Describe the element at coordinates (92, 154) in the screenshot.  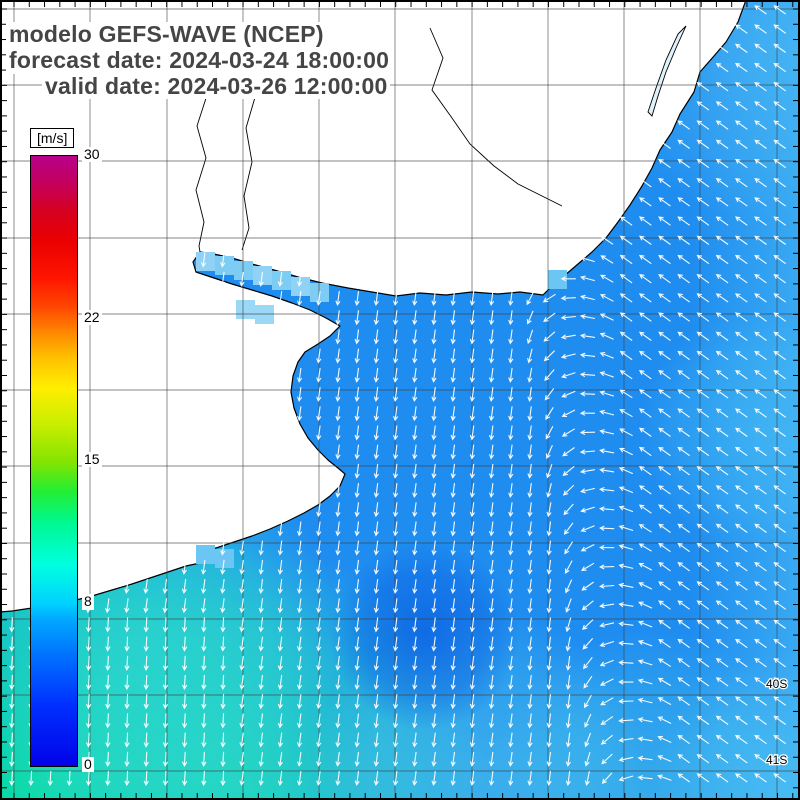
I see `colorbar-tick-label: 30` at that location.